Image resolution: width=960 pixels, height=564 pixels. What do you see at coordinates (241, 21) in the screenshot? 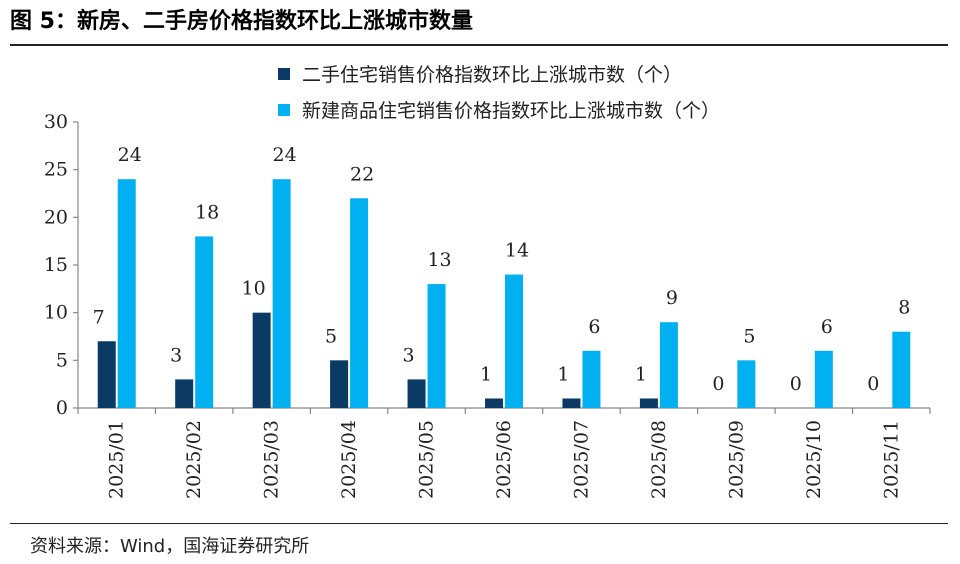
I see `figure-title: 图 5：新房、二手房价格指数环比上涨城市数量` at bounding box center [241, 21].